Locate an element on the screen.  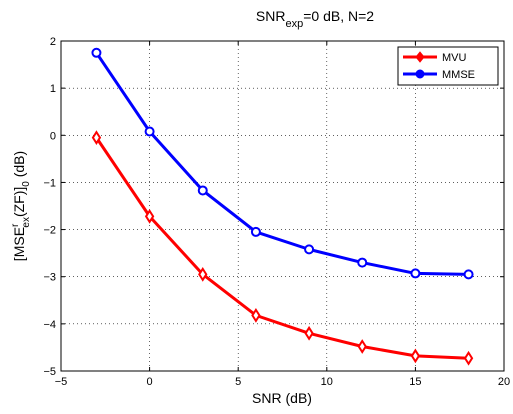
x-tick-label: 0 is located at coordinates (150, 382).